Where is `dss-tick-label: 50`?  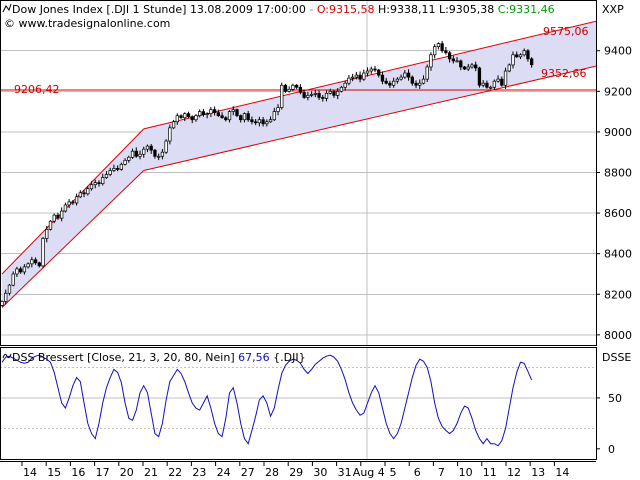 dss-tick-label: 50 is located at coordinates (615, 398).